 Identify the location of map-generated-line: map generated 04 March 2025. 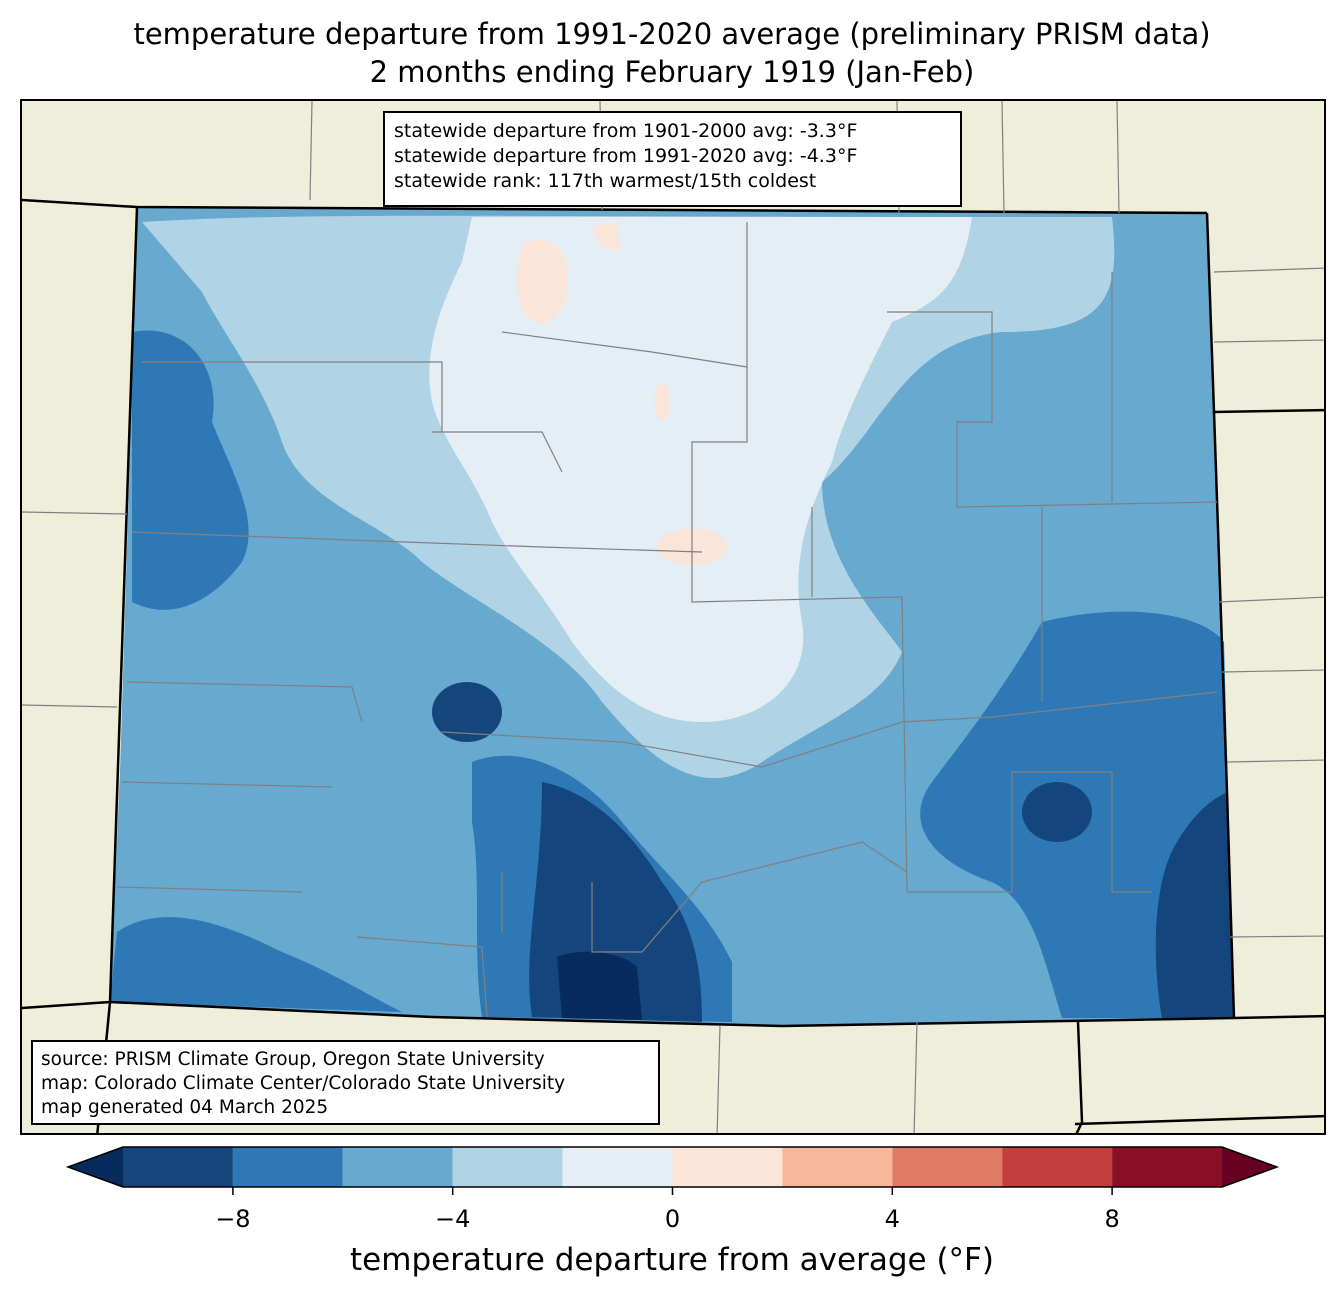
(185, 1107).